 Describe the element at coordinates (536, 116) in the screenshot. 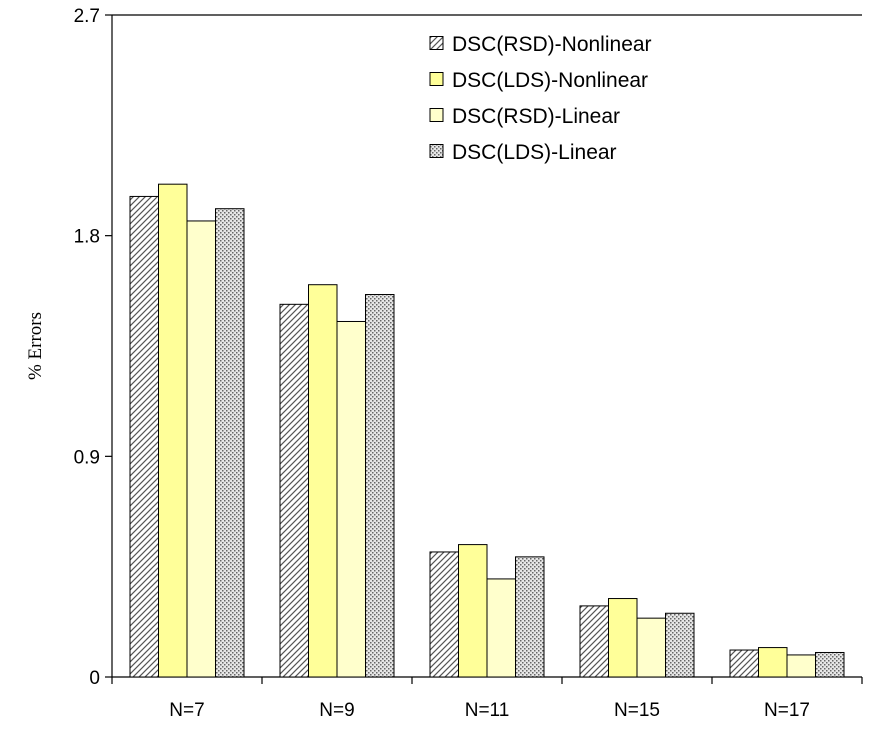

I see `legend-label: DSC(RSD)-Linear` at that location.